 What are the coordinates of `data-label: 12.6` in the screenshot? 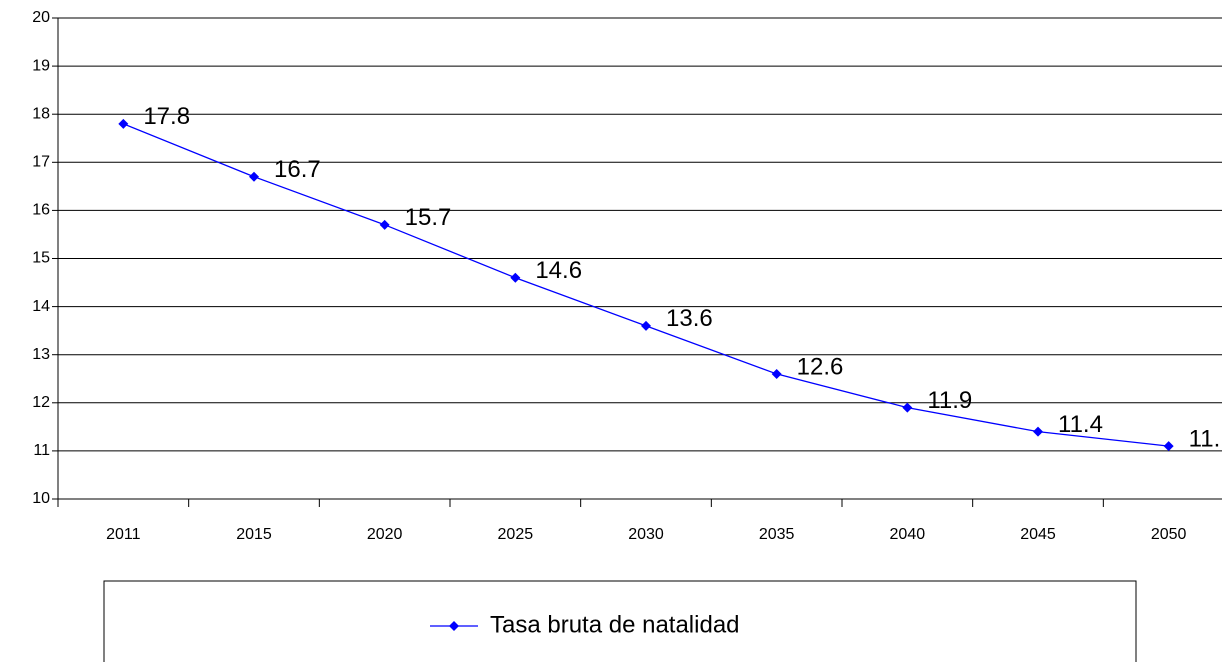 It's located at (820, 366).